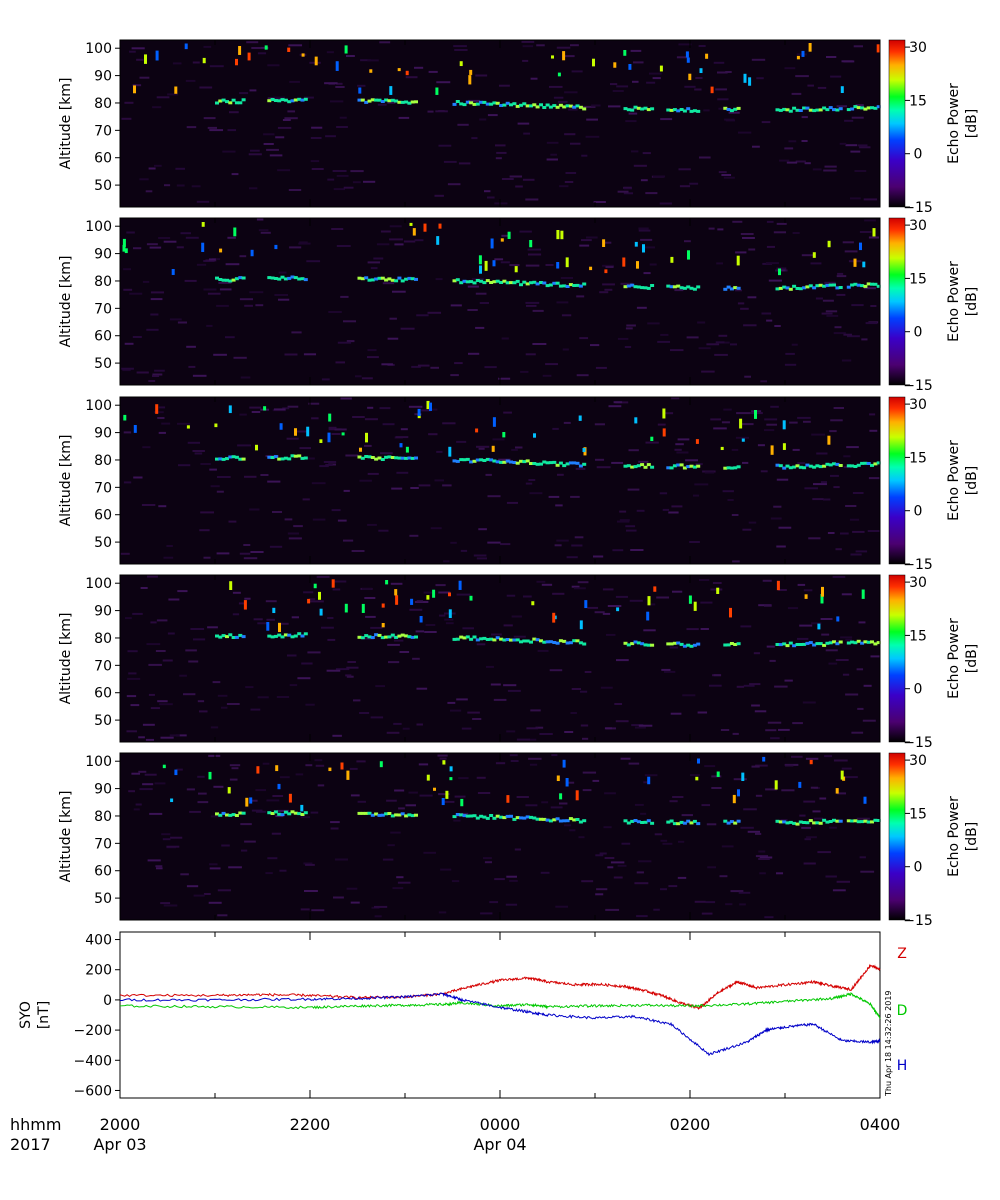 The image size is (1000, 1200). I want to click on colorbar-tick-label: 0, so click(918, 868).